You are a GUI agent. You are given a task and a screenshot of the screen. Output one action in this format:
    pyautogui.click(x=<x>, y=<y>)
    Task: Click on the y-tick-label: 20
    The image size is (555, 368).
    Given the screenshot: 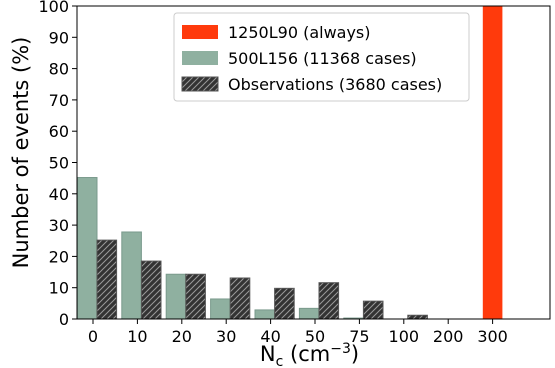 What is the action you would take?
    pyautogui.click(x=59, y=256)
    